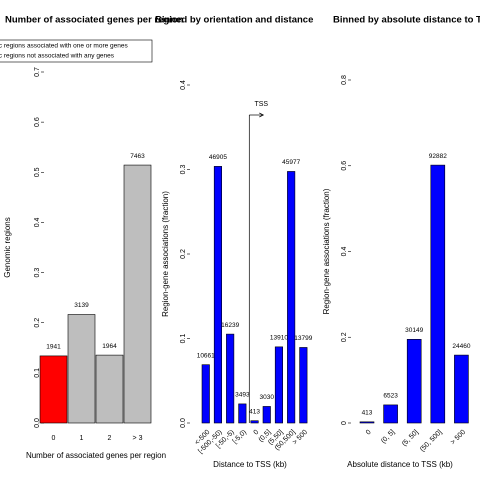  Describe the element at coordinates (109, 346) in the screenshot. I see `count-label: 1964` at that location.